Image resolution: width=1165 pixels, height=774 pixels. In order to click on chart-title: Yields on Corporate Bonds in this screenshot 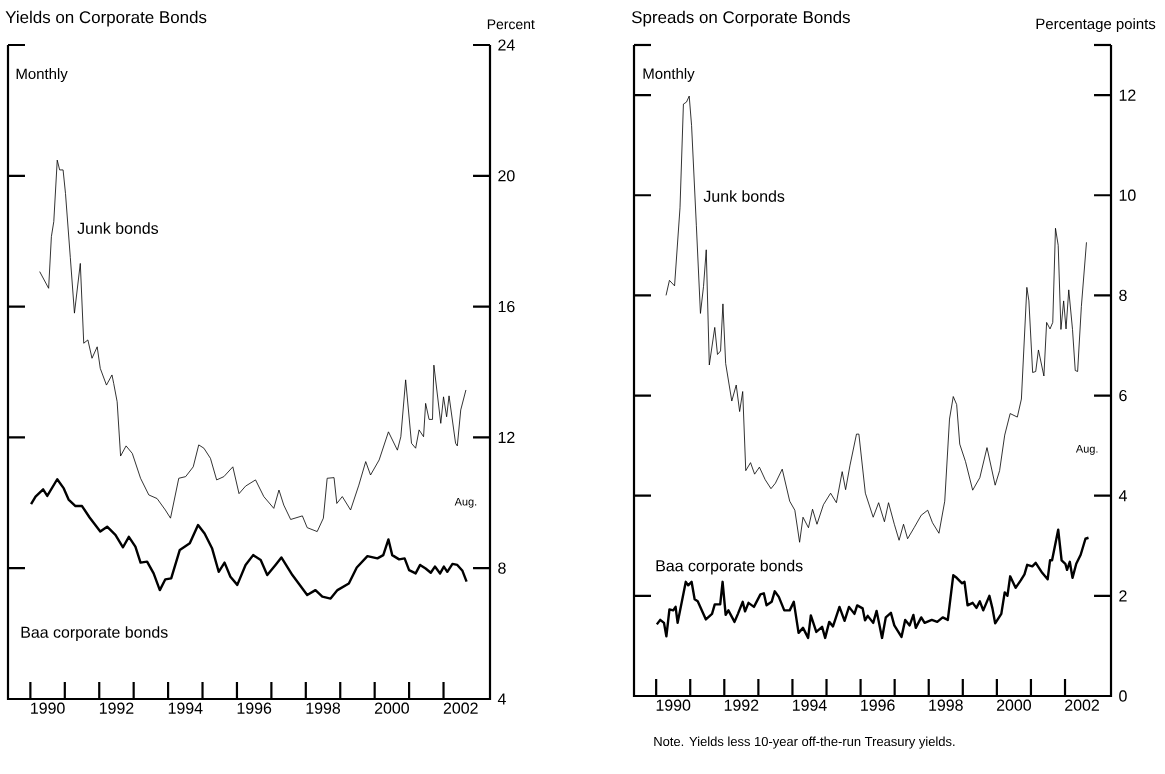, I will do `click(106, 18)`.